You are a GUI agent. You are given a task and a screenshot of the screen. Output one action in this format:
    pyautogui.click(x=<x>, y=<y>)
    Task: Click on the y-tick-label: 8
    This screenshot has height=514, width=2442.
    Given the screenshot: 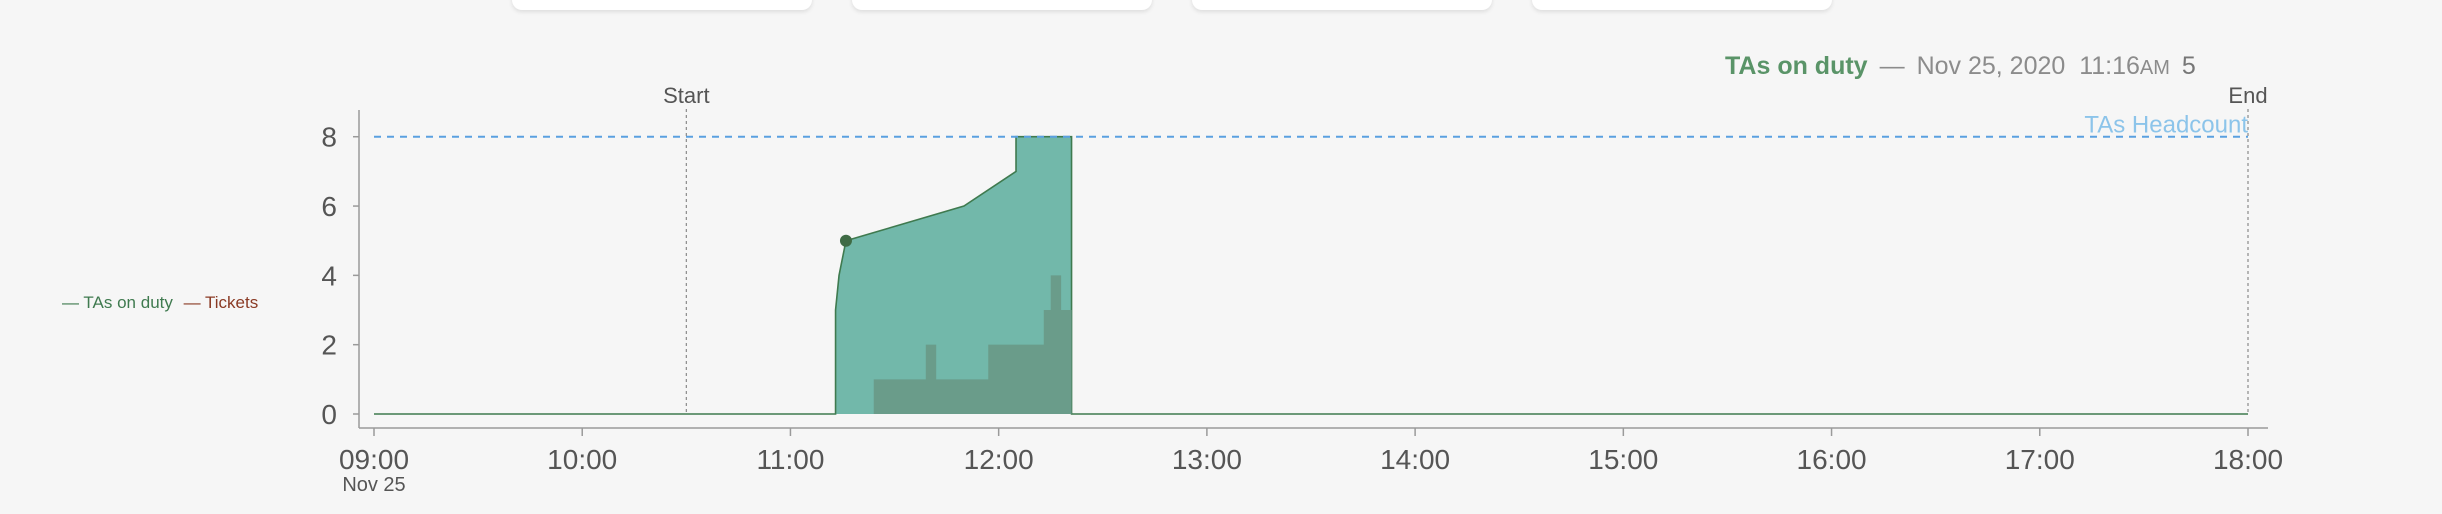 What is the action you would take?
    pyautogui.click(x=329, y=137)
    